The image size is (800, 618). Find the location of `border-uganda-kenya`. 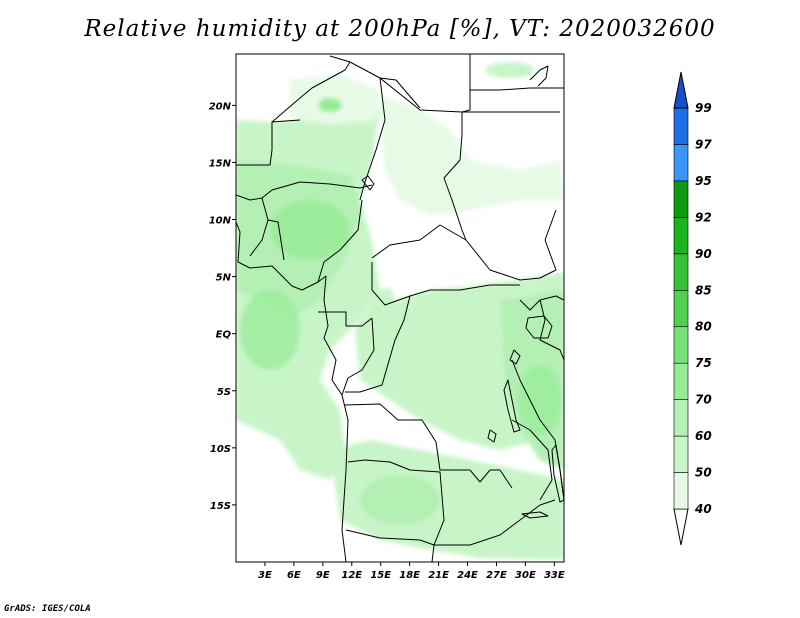

border-uganda-kenya is located at coordinates (551, 330).